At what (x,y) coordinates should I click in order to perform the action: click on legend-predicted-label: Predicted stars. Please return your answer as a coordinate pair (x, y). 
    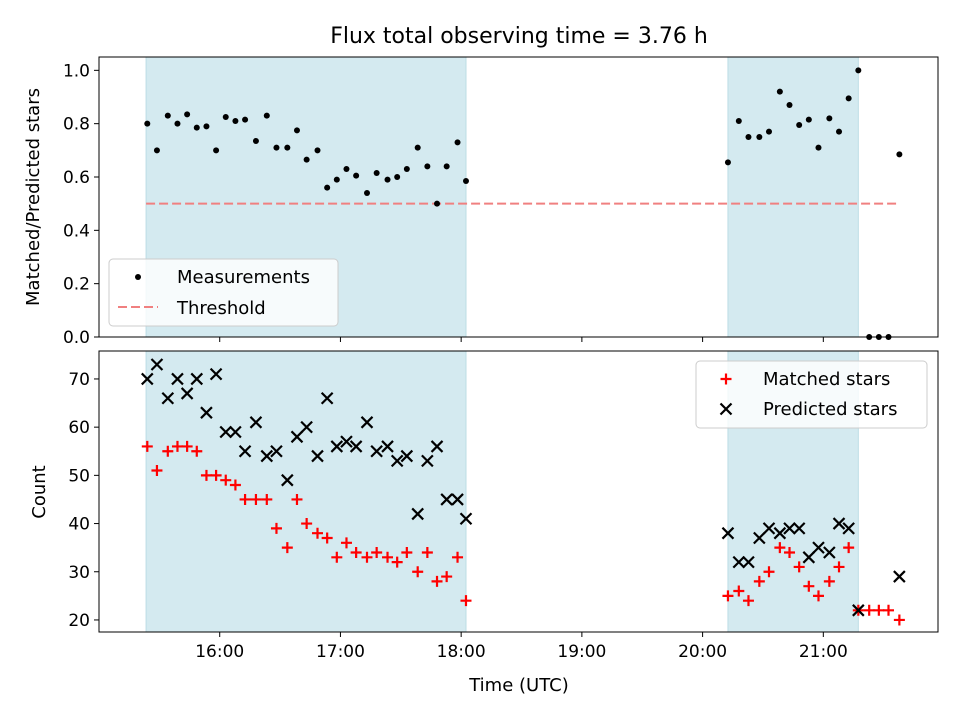
    Looking at the image, I should click on (830, 409).